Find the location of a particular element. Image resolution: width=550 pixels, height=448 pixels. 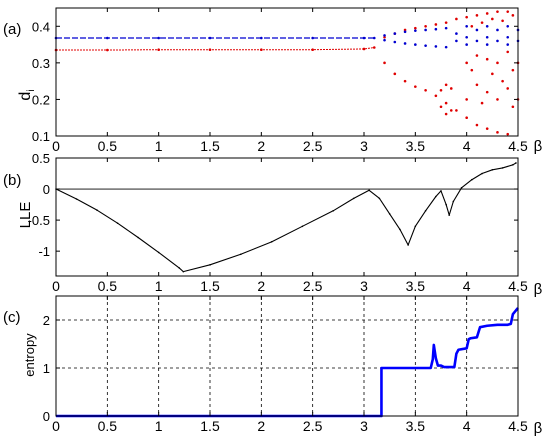

y-tick-label-2: 0.3 is located at coordinates (41, 63).